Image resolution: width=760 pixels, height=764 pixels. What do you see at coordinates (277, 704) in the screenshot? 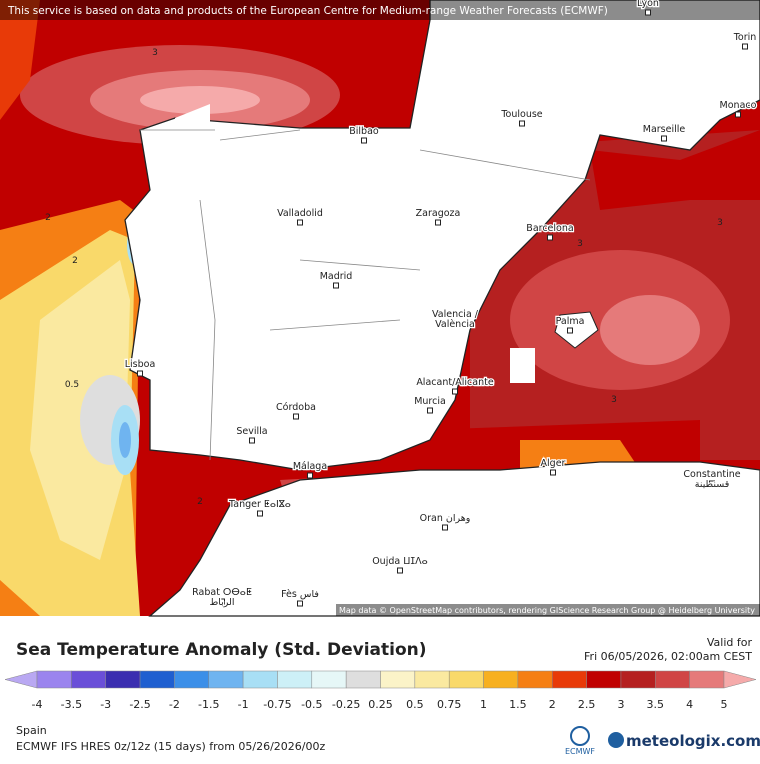
I see `colorbar-label: -0.75` at bounding box center [277, 704].